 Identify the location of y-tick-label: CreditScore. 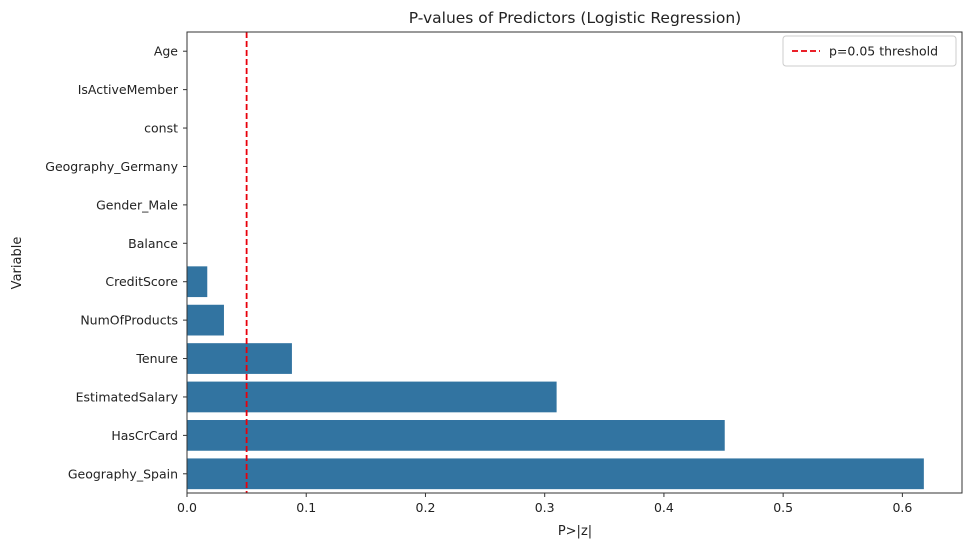
(141, 281).